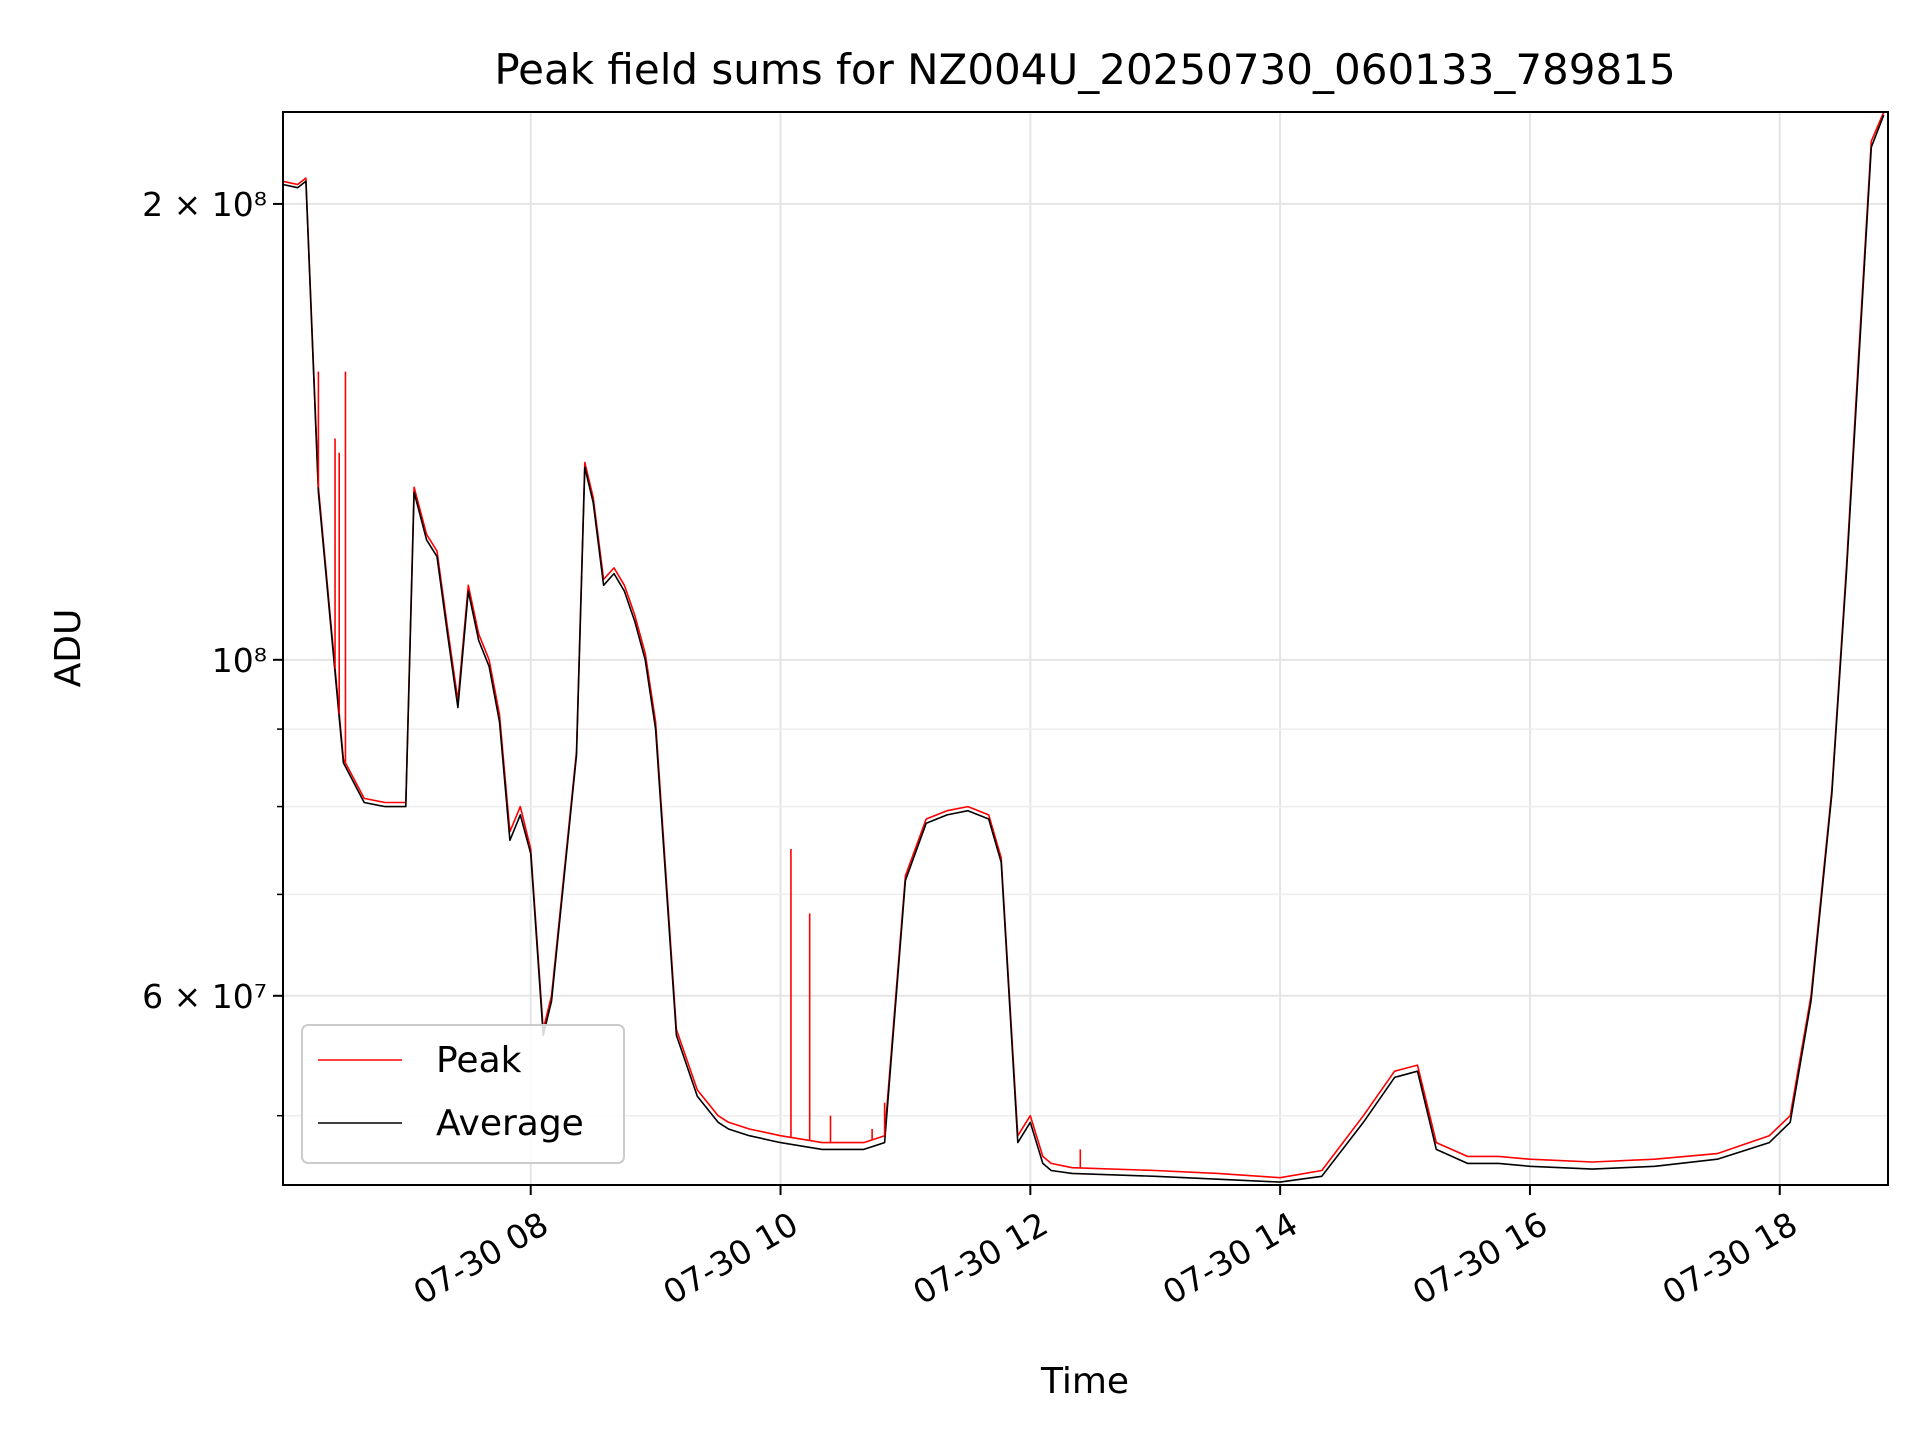 The image size is (1920, 1440). Describe the element at coordinates (204, 204) in the screenshot. I see `y-tick-label: 2 × 10⁸` at that location.